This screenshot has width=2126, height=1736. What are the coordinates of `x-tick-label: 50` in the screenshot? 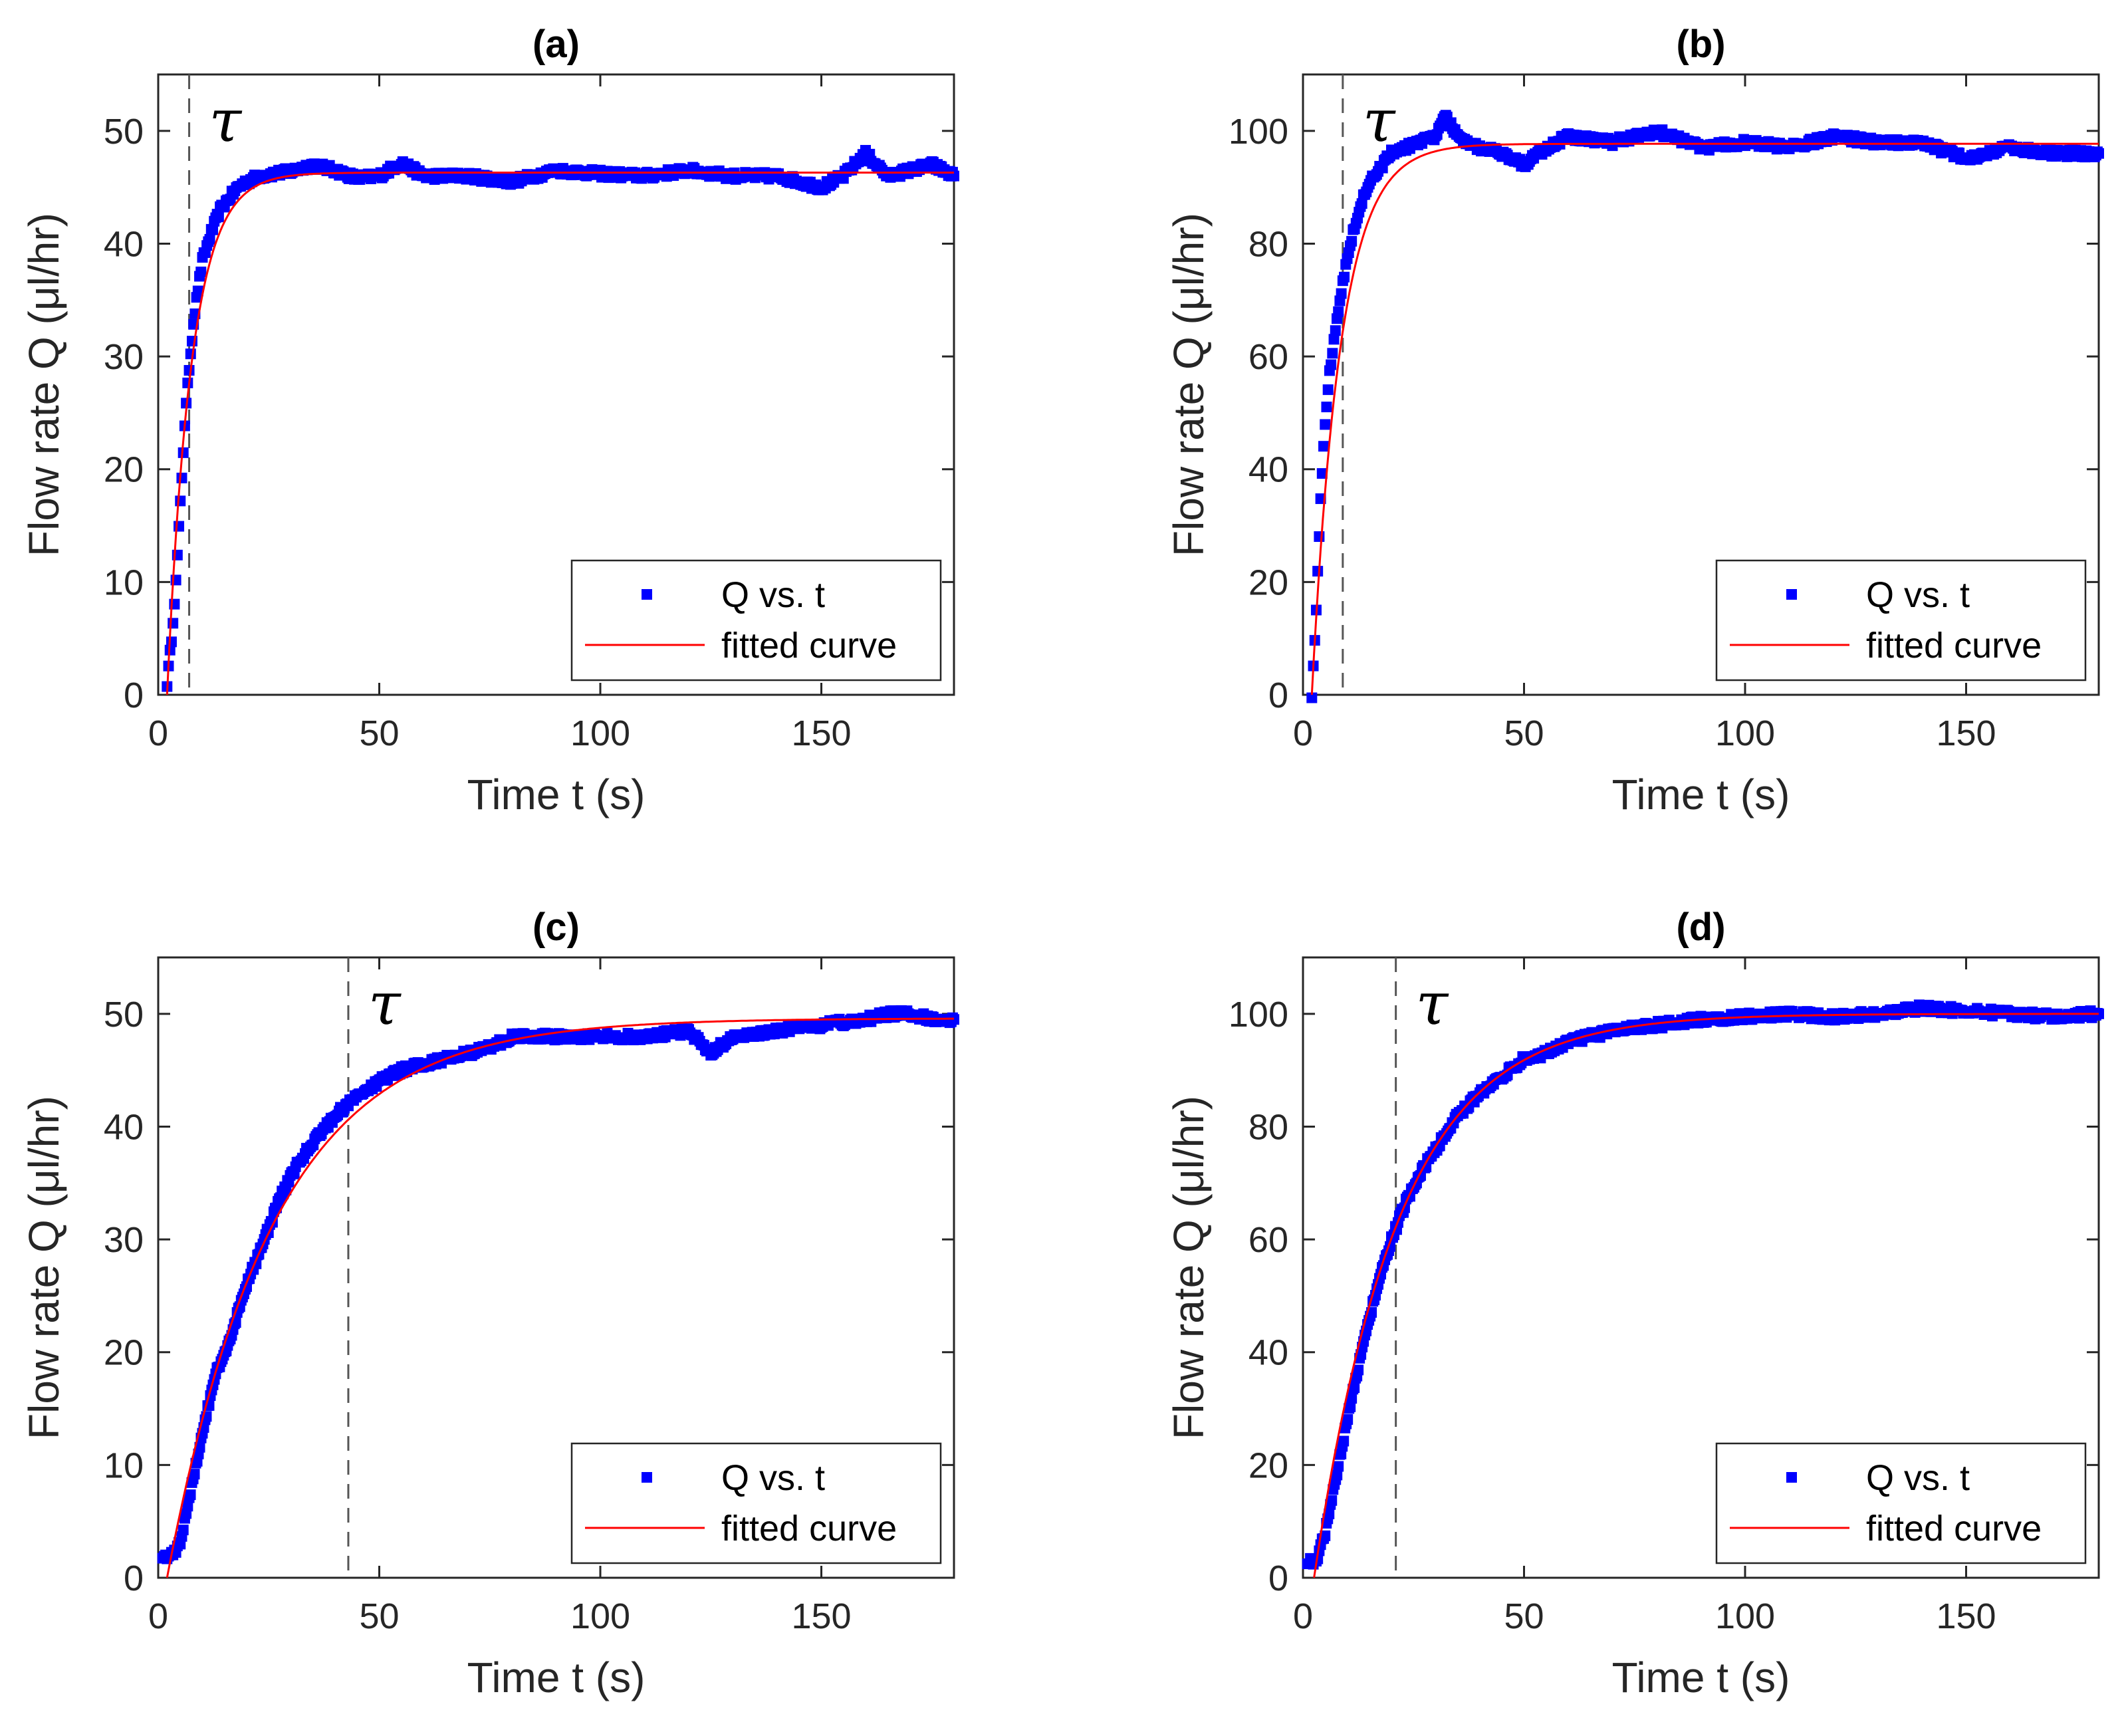 It's located at (379, 1616).